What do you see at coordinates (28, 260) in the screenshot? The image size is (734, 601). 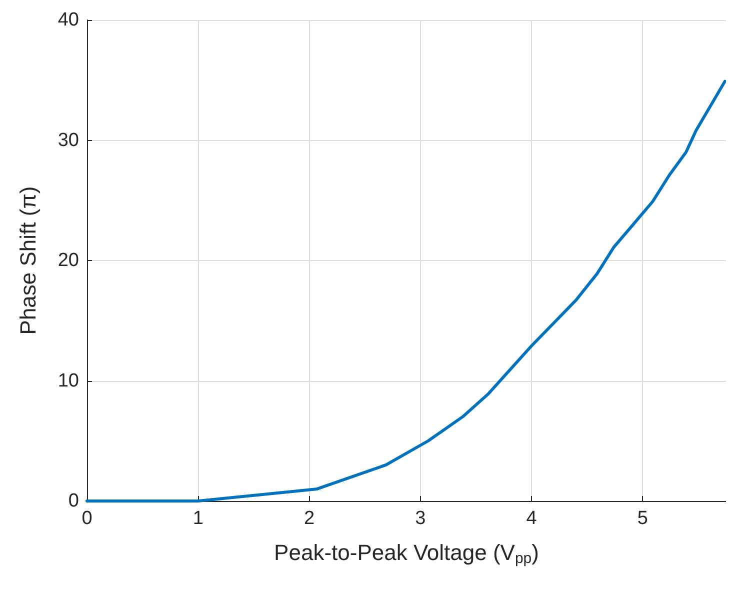 I see `y-axis-title: Phase Shift (π)` at bounding box center [28, 260].